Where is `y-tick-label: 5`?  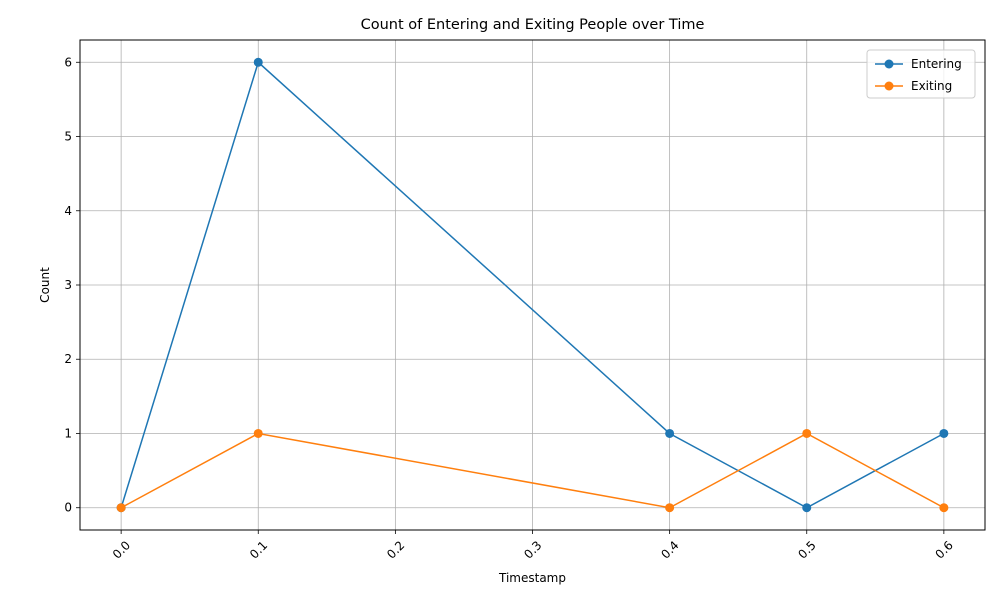
y-tick-label: 5 is located at coordinates (68, 137).